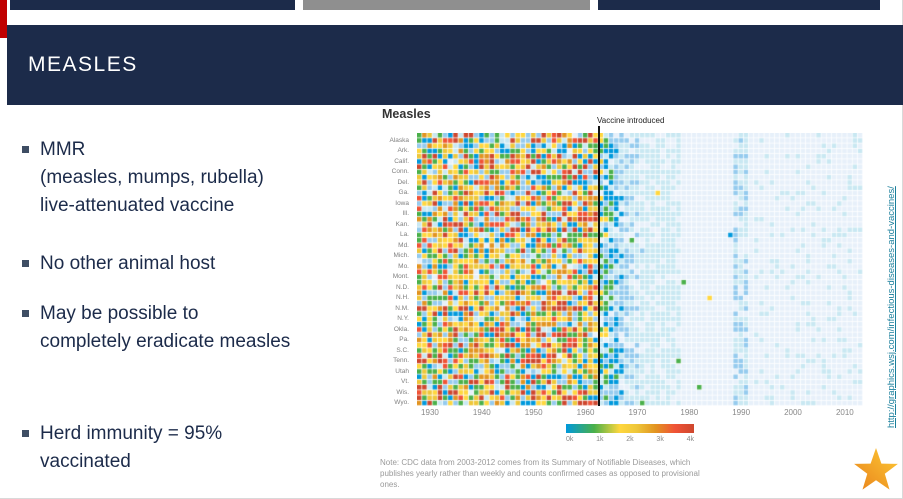 Image resolution: width=903 pixels, height=499 pixels. What do you see at coordinates (403, 193) in the screenshot?
I see `row-label: Ga.` at bounding box center [403, 193].